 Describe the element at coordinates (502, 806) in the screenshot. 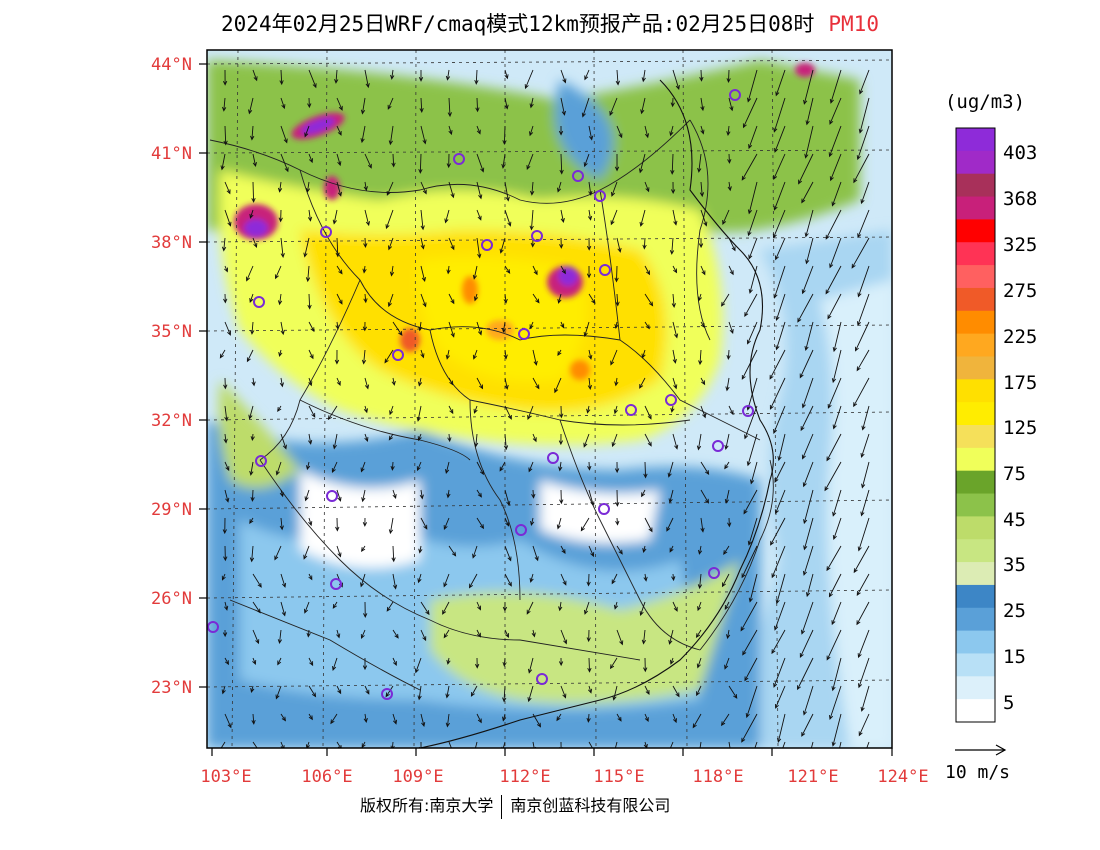

I see `copyright-divider` at that location.